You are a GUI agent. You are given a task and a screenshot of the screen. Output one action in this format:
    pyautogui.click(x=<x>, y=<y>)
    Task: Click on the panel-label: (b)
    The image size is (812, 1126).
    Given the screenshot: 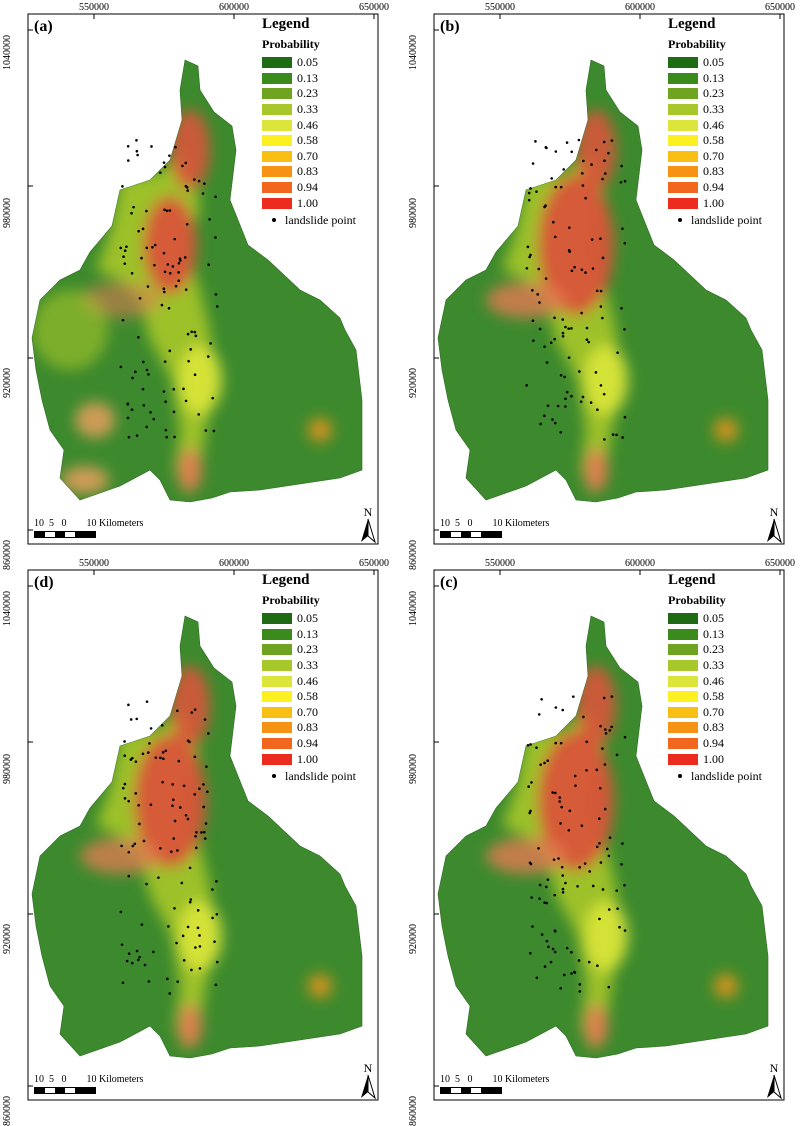 What is the action you would take?
    pyautogui.click(x=450, y=26)
    